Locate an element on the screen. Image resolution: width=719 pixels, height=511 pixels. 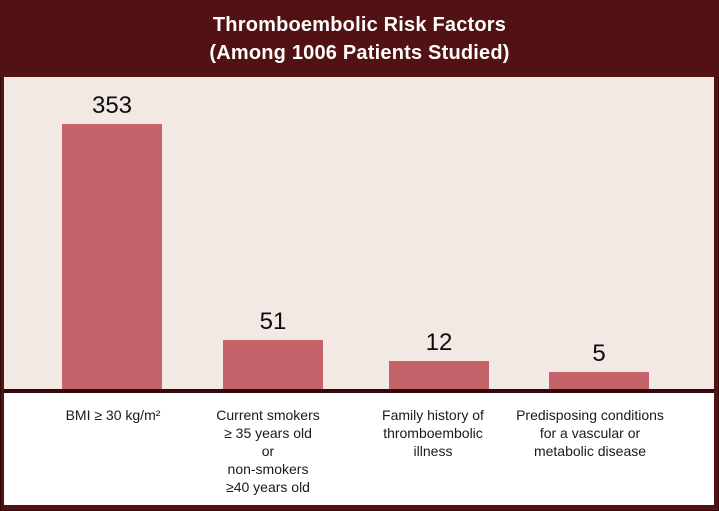
bar-value-label: 353 is located at coordinates (112, 105).